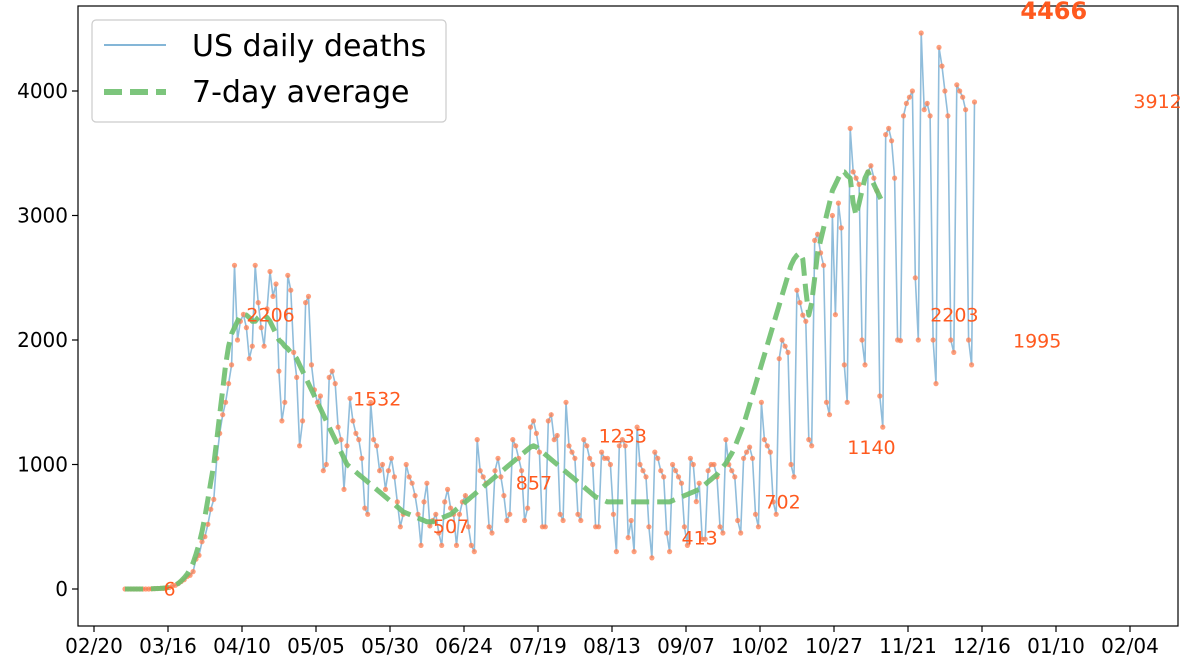  Describe the element at coordinates (534, 483) in the screenshot. I see `value-annotation: 857` at that location.